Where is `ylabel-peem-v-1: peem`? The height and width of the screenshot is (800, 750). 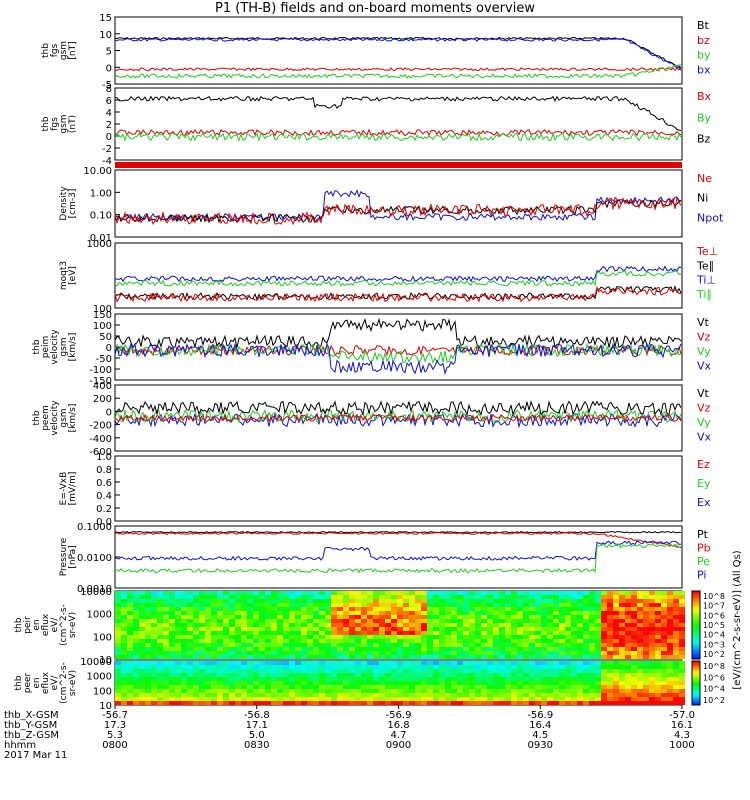
ylabel-peem-v-1: peem is located at coordinates (46, 418).